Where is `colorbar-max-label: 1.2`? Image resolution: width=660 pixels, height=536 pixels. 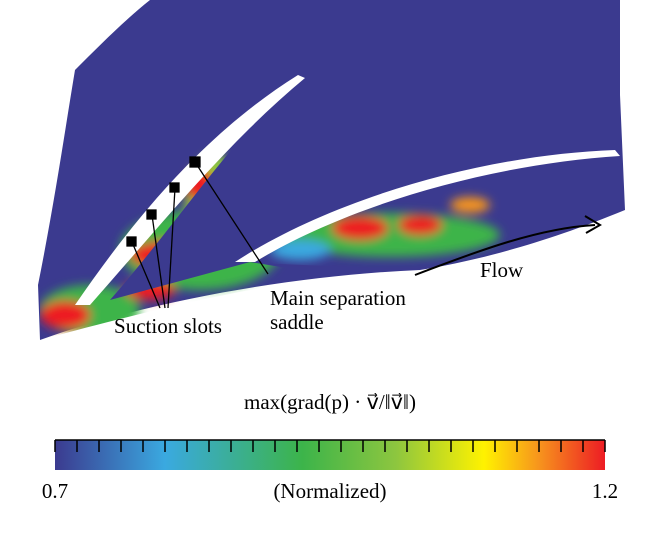
colorbar-max-label: 1.2 is located at coordinates (605, 491).